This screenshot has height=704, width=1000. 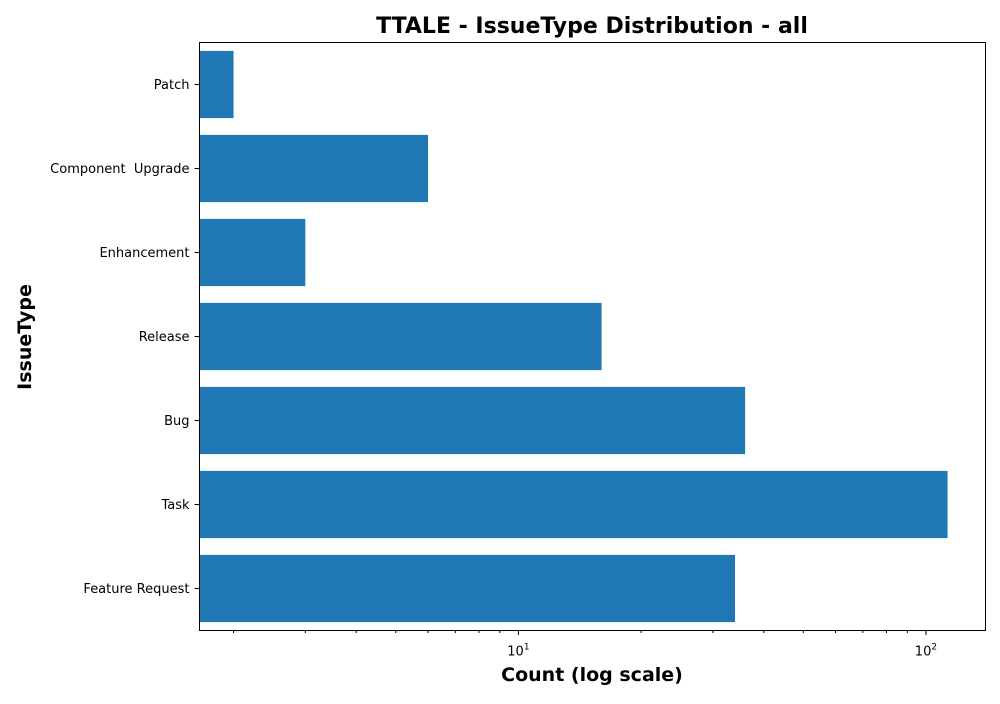 I want to click on x-tick-label-10: 10¹, so click(x=518, y=651).